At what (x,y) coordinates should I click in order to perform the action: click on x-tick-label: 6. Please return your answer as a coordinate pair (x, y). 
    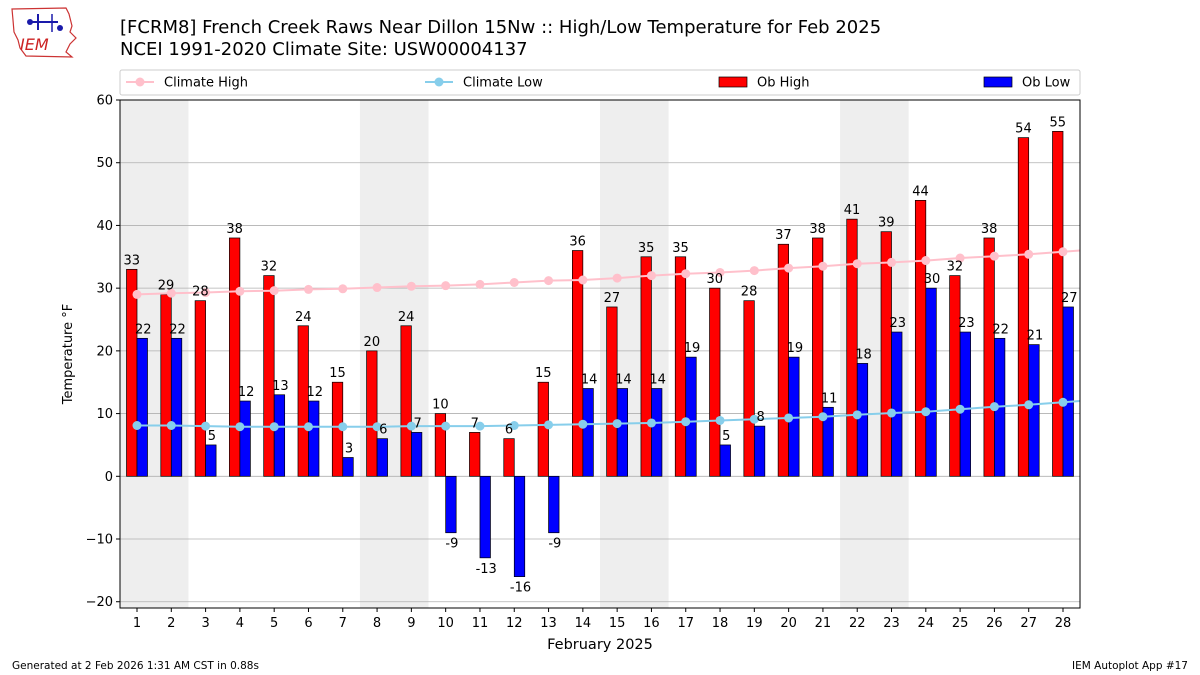
    Looking at the image, I should click on (308, 623).